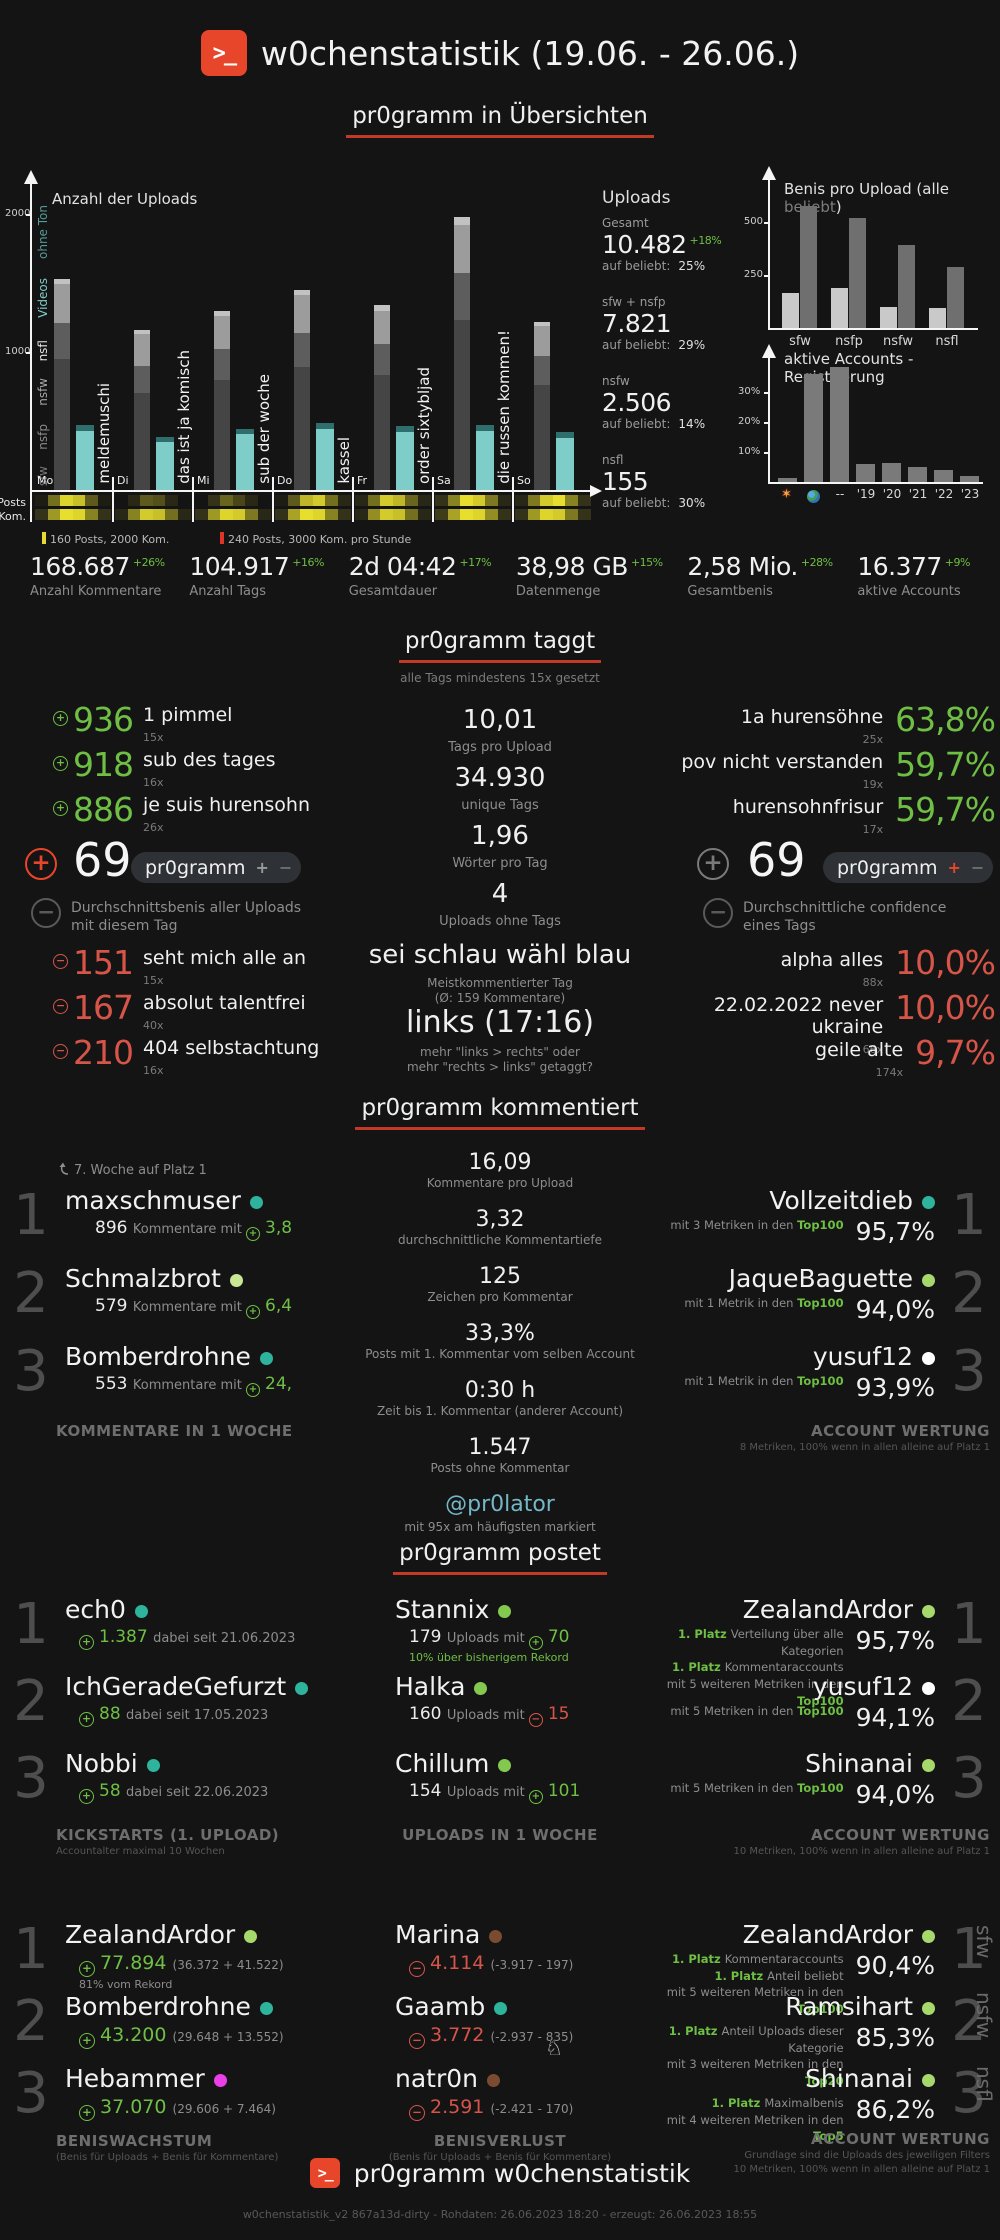  Describe the element at coordinates (179, 965) in the screenshot. I see `tag-list-item: −151 seht mich alle an 15x` at that location.